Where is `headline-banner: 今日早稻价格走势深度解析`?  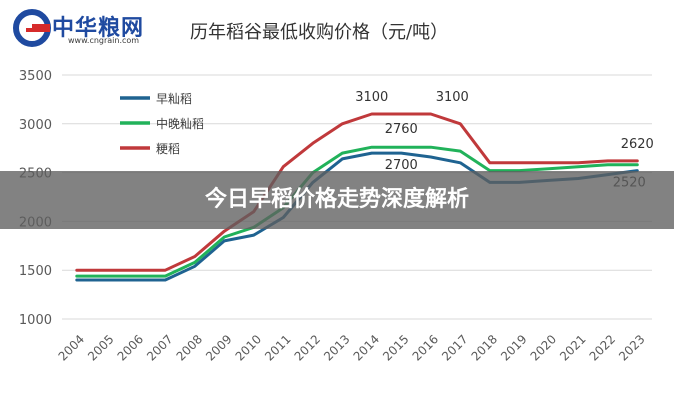 headline-banner: 今日早稻价格走势深度解析 is located at coordinates (337, 200).